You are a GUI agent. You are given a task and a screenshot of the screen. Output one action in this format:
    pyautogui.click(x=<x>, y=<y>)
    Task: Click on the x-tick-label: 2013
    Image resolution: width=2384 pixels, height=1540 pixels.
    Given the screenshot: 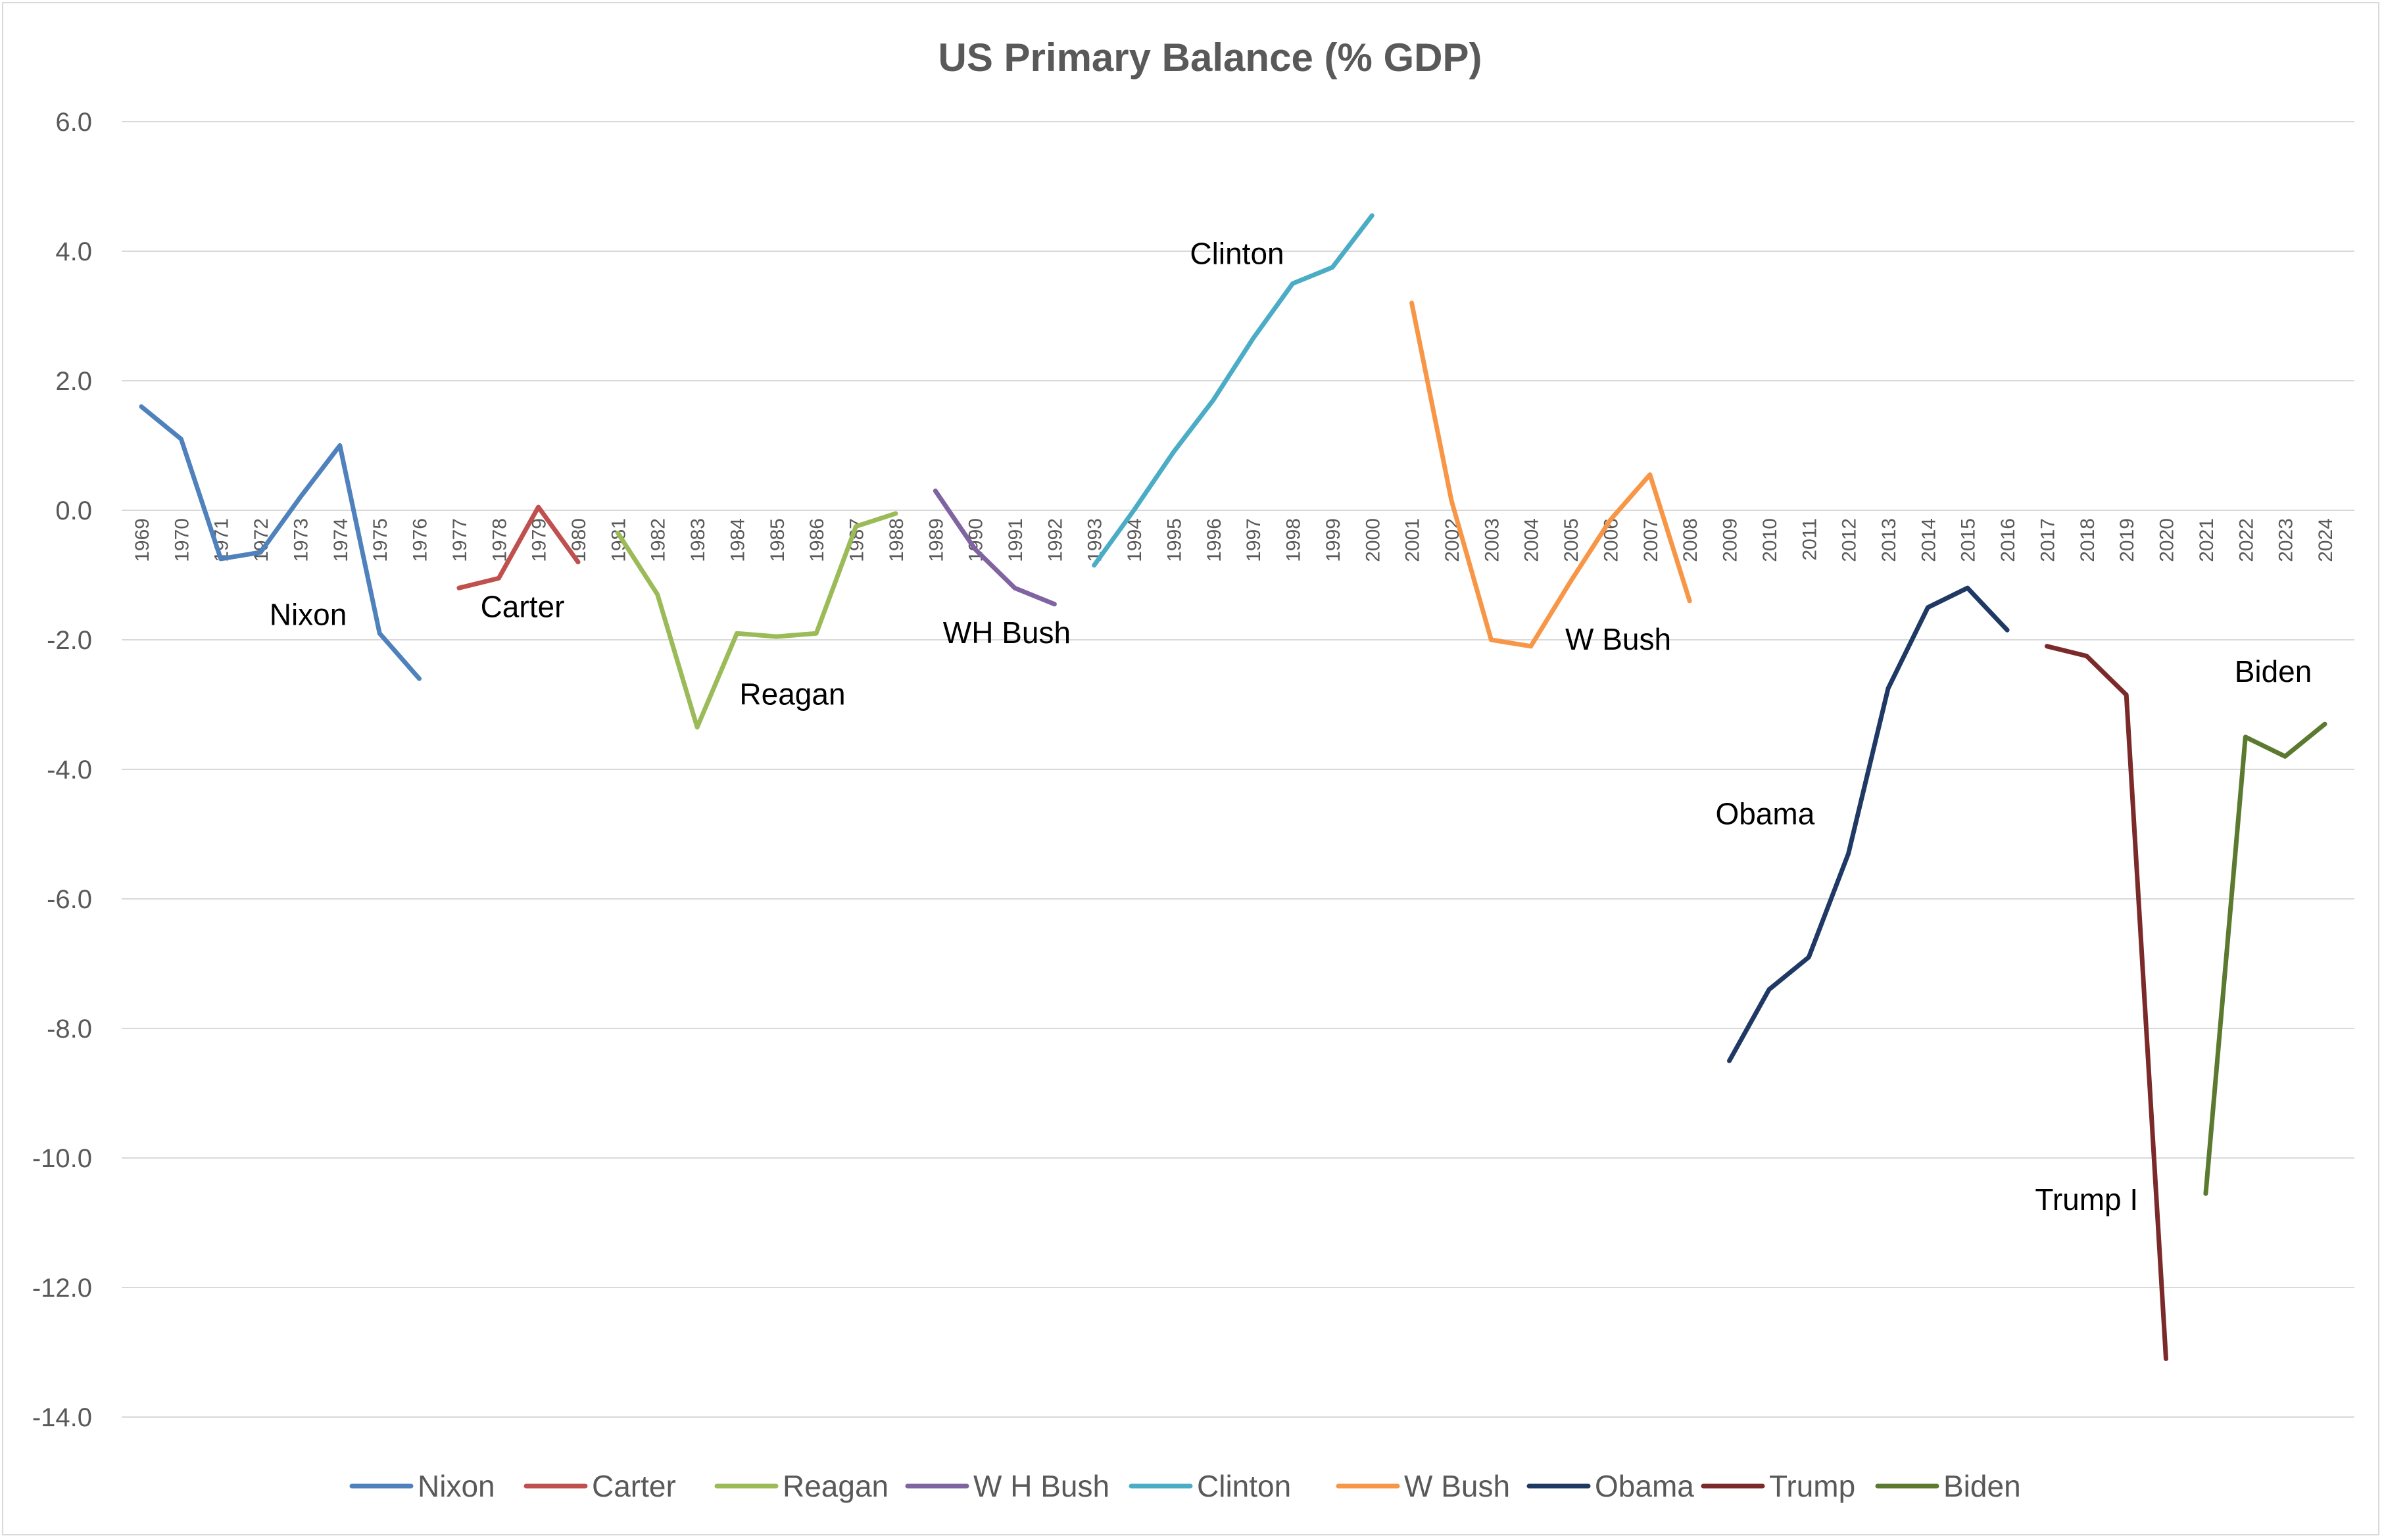 What is the action you would take?
    pyautogui.click(x=1889, y=540)
    